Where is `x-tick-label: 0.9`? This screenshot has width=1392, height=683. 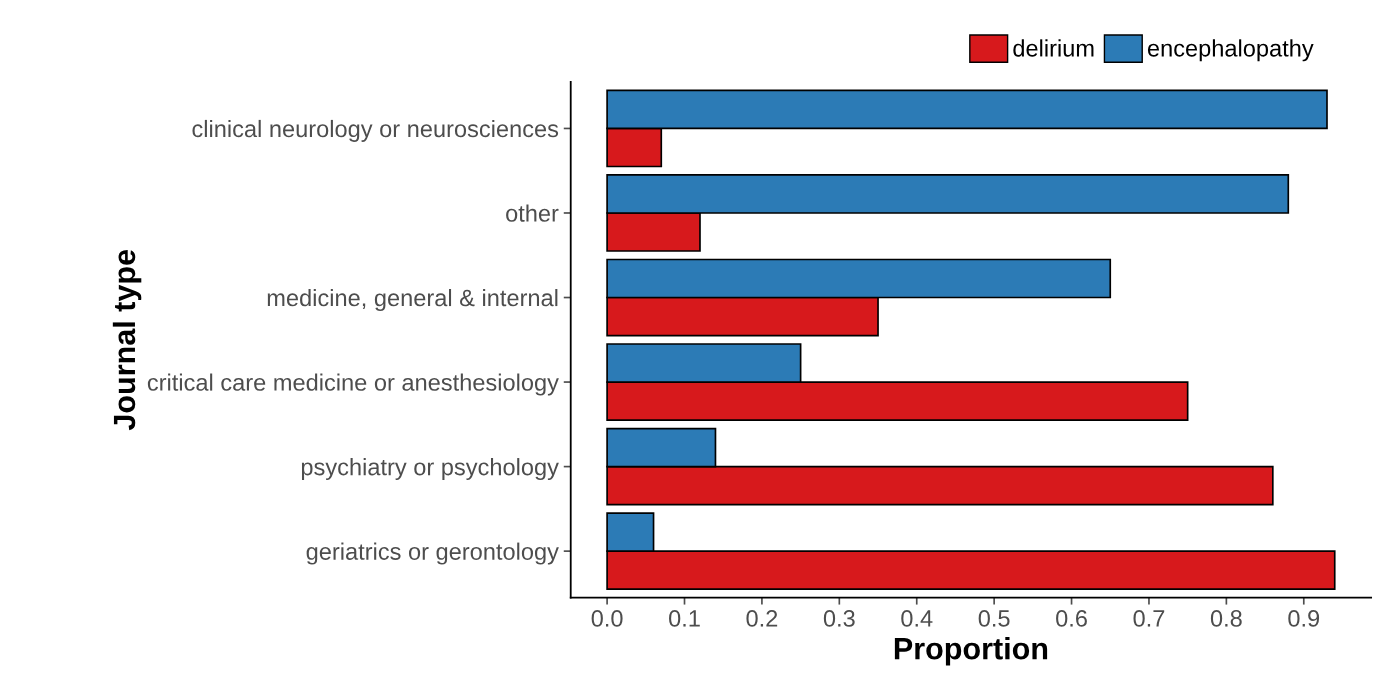
x-tick-label: 0.9 is located at coordinates (1304, 618).